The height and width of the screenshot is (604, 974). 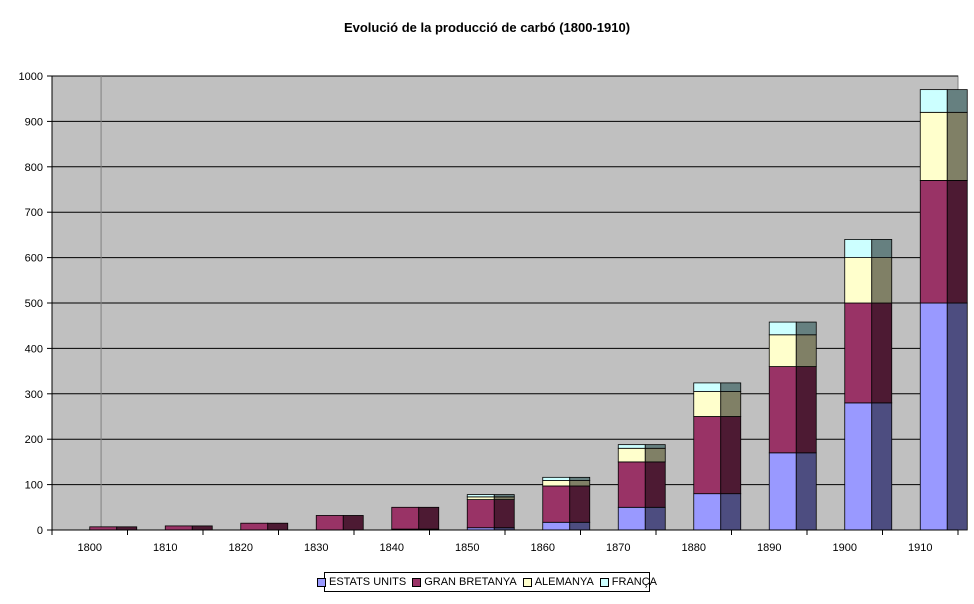 What do you see at coordinates (367, 582) in the screenshot?
I see `legend-label: ESTATS UNITS` at bounding box center [367, 582].